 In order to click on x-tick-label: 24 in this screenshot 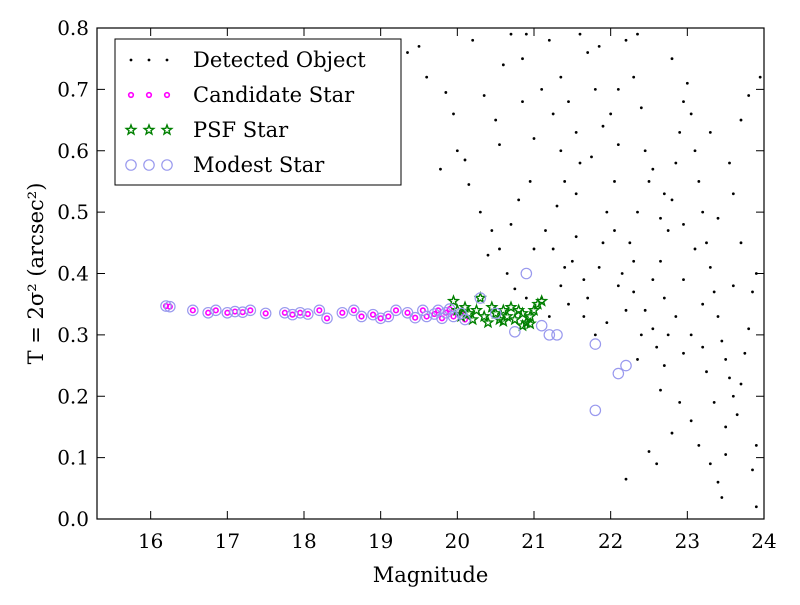, I will do `click(763, 541)`.